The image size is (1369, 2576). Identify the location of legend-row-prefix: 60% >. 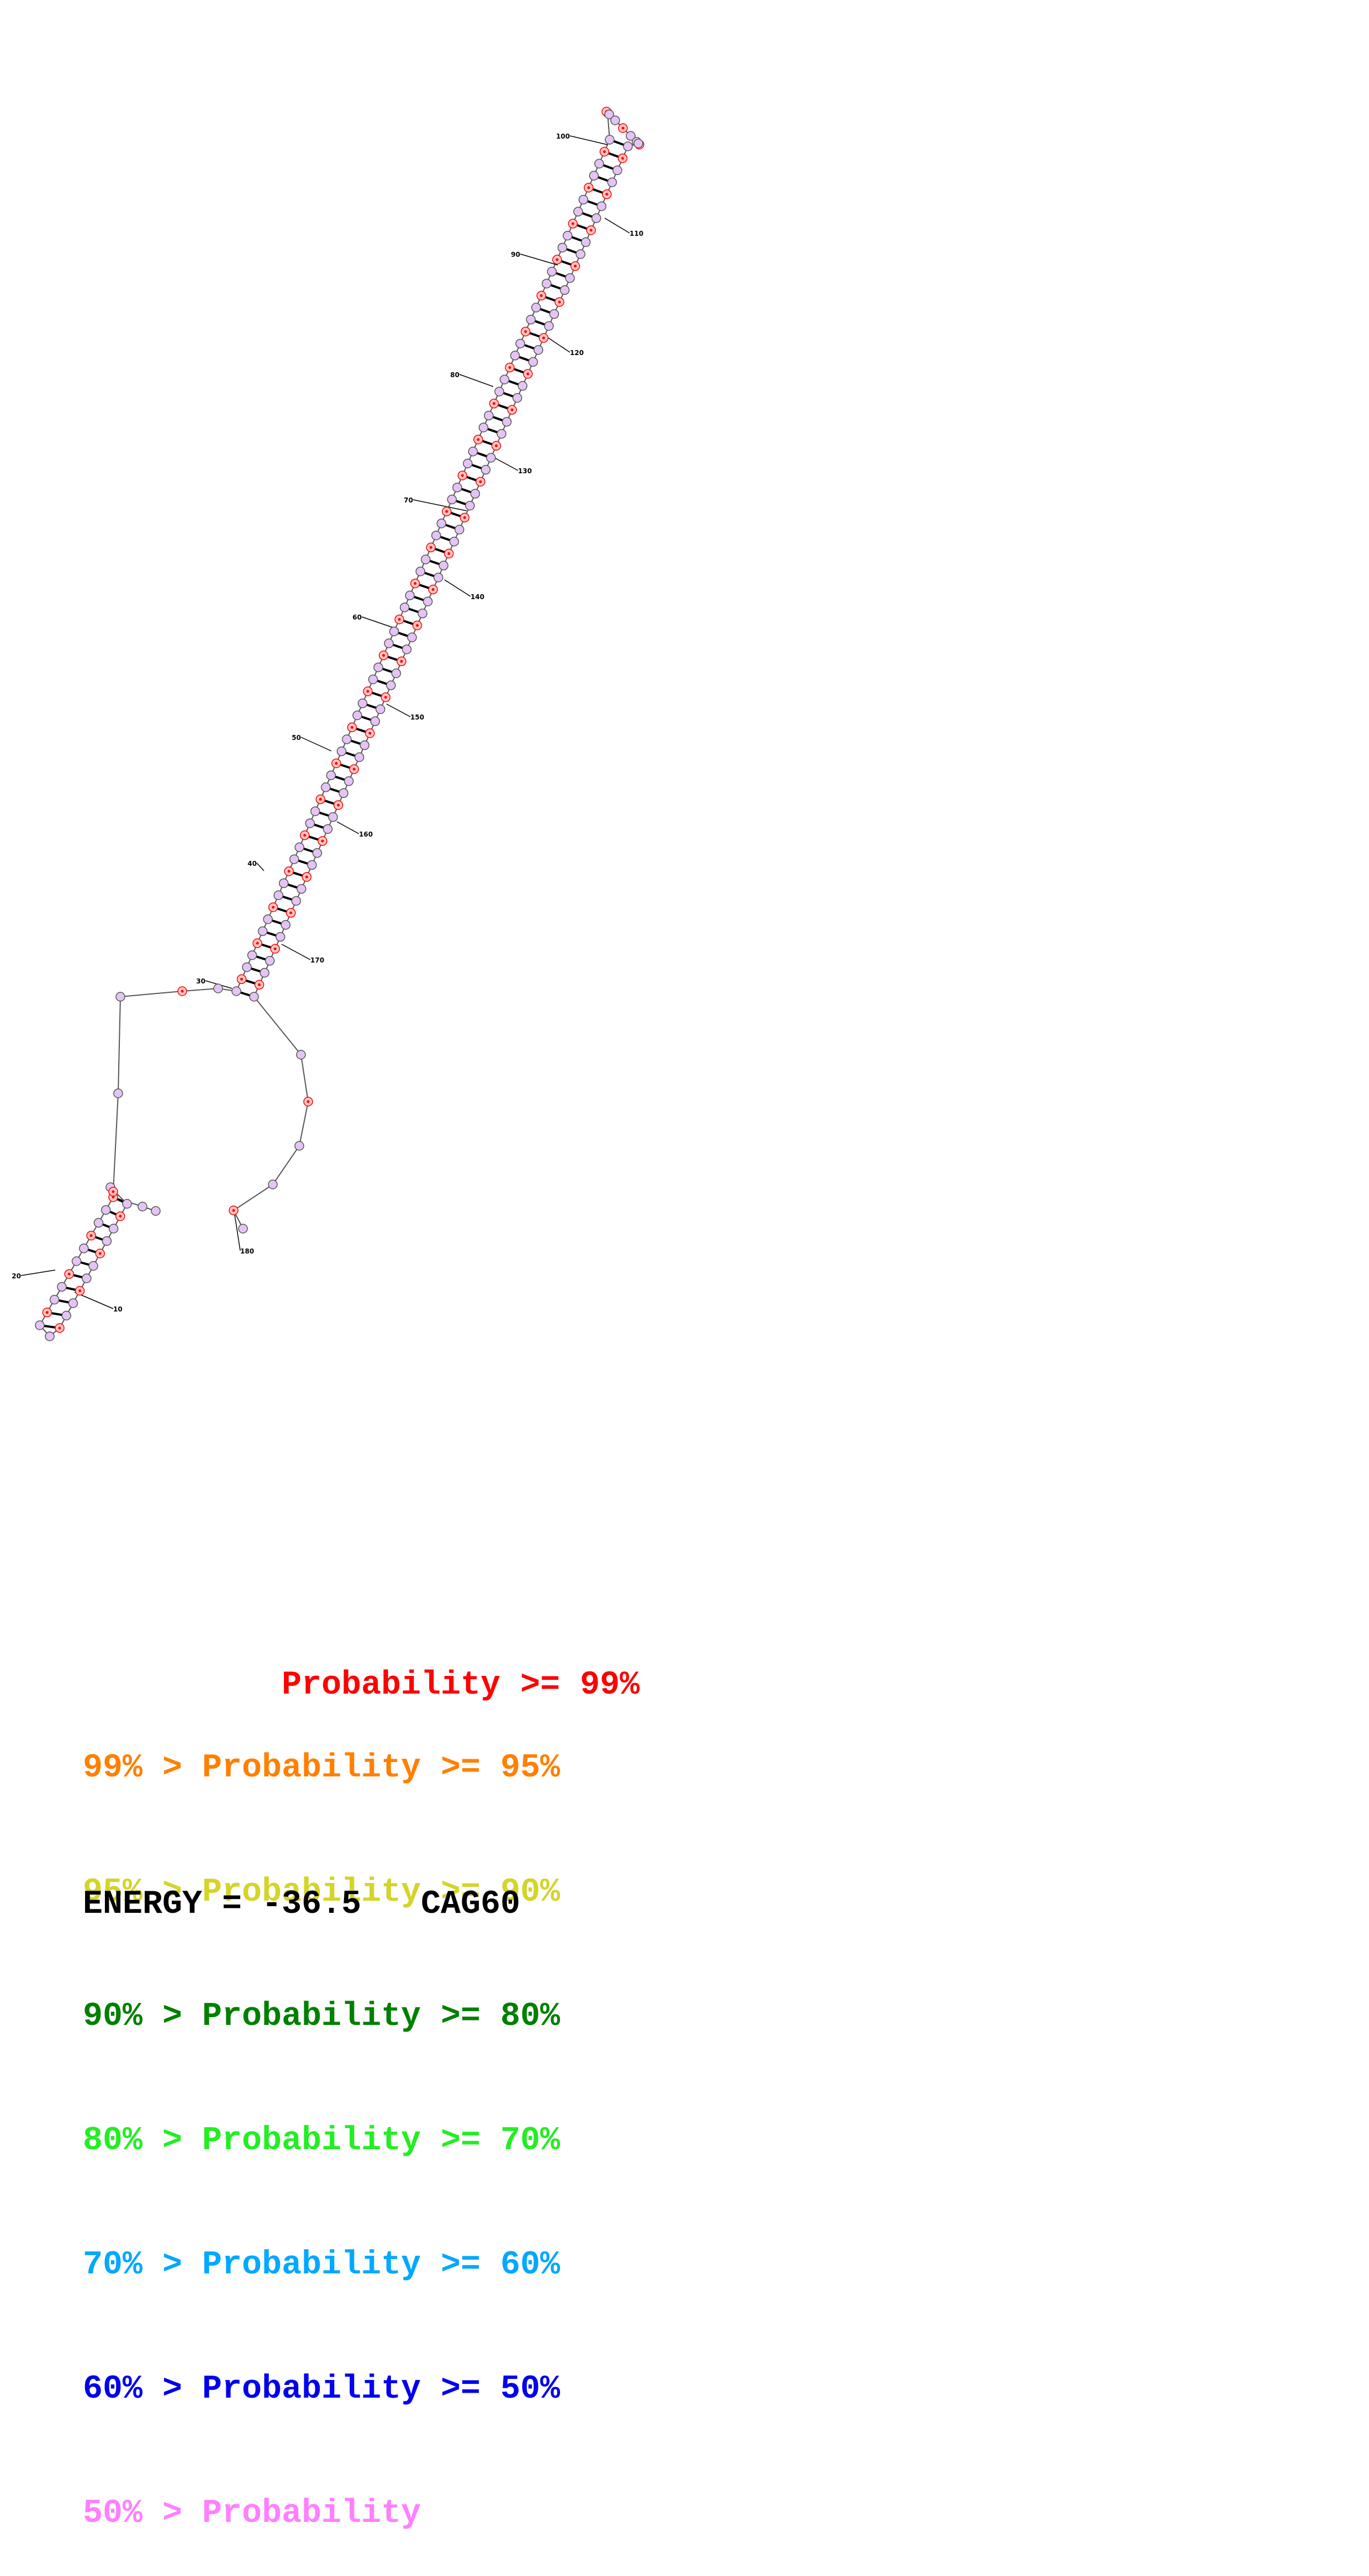
(143, 2389).